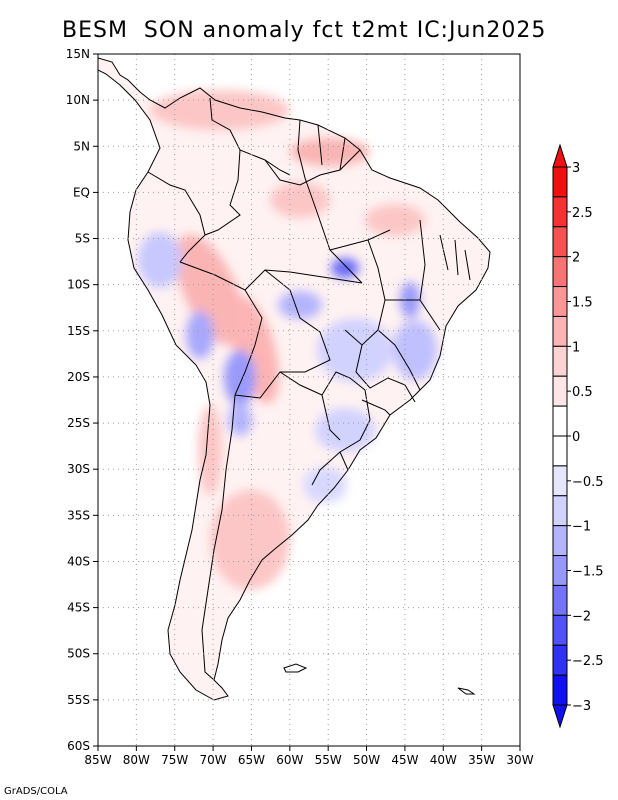 This screenshot has width=618, height=800. What do you see at coordinates (78, 331) in the screenshot?
I see `lat-tick-label: 15S` at bounding box center [78, 331].